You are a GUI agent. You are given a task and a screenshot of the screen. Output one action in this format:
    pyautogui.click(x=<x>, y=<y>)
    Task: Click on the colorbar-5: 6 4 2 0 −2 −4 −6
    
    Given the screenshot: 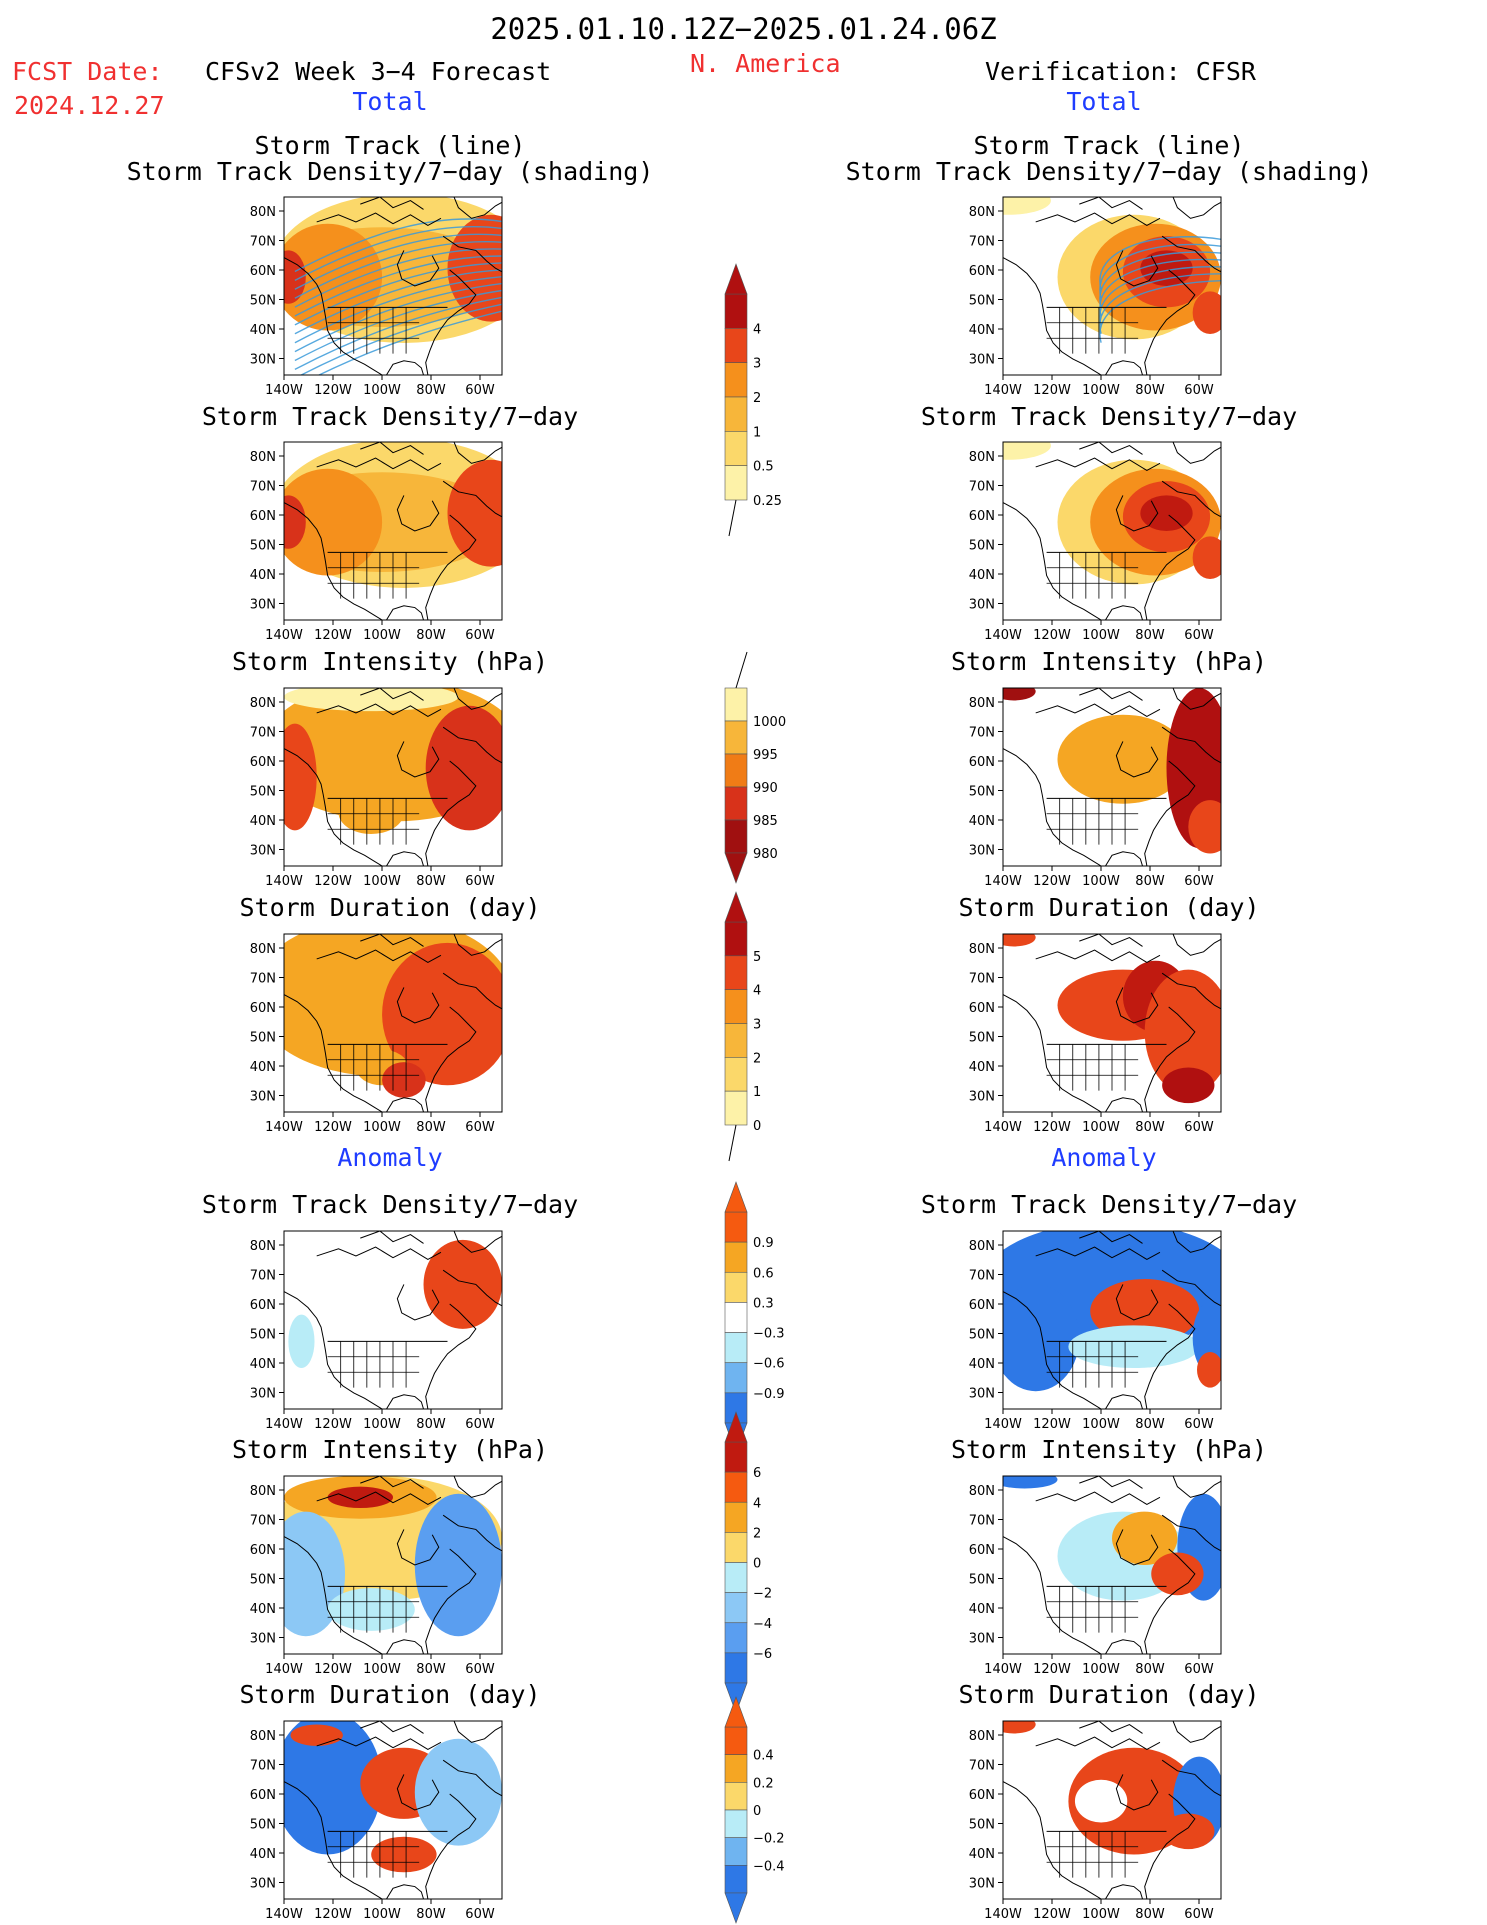 What is the action you would take?
    pyautogui.click(x=748, y=1562)
    